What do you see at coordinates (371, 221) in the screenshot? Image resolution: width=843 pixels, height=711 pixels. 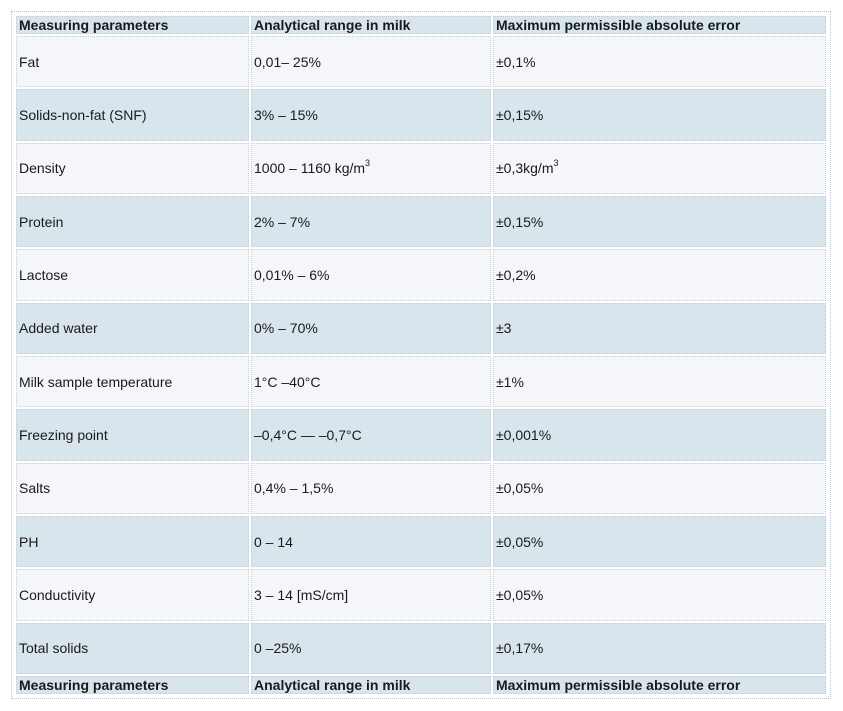 I see `range-cell: 2% – 7%` at bounding box center [371, 221].